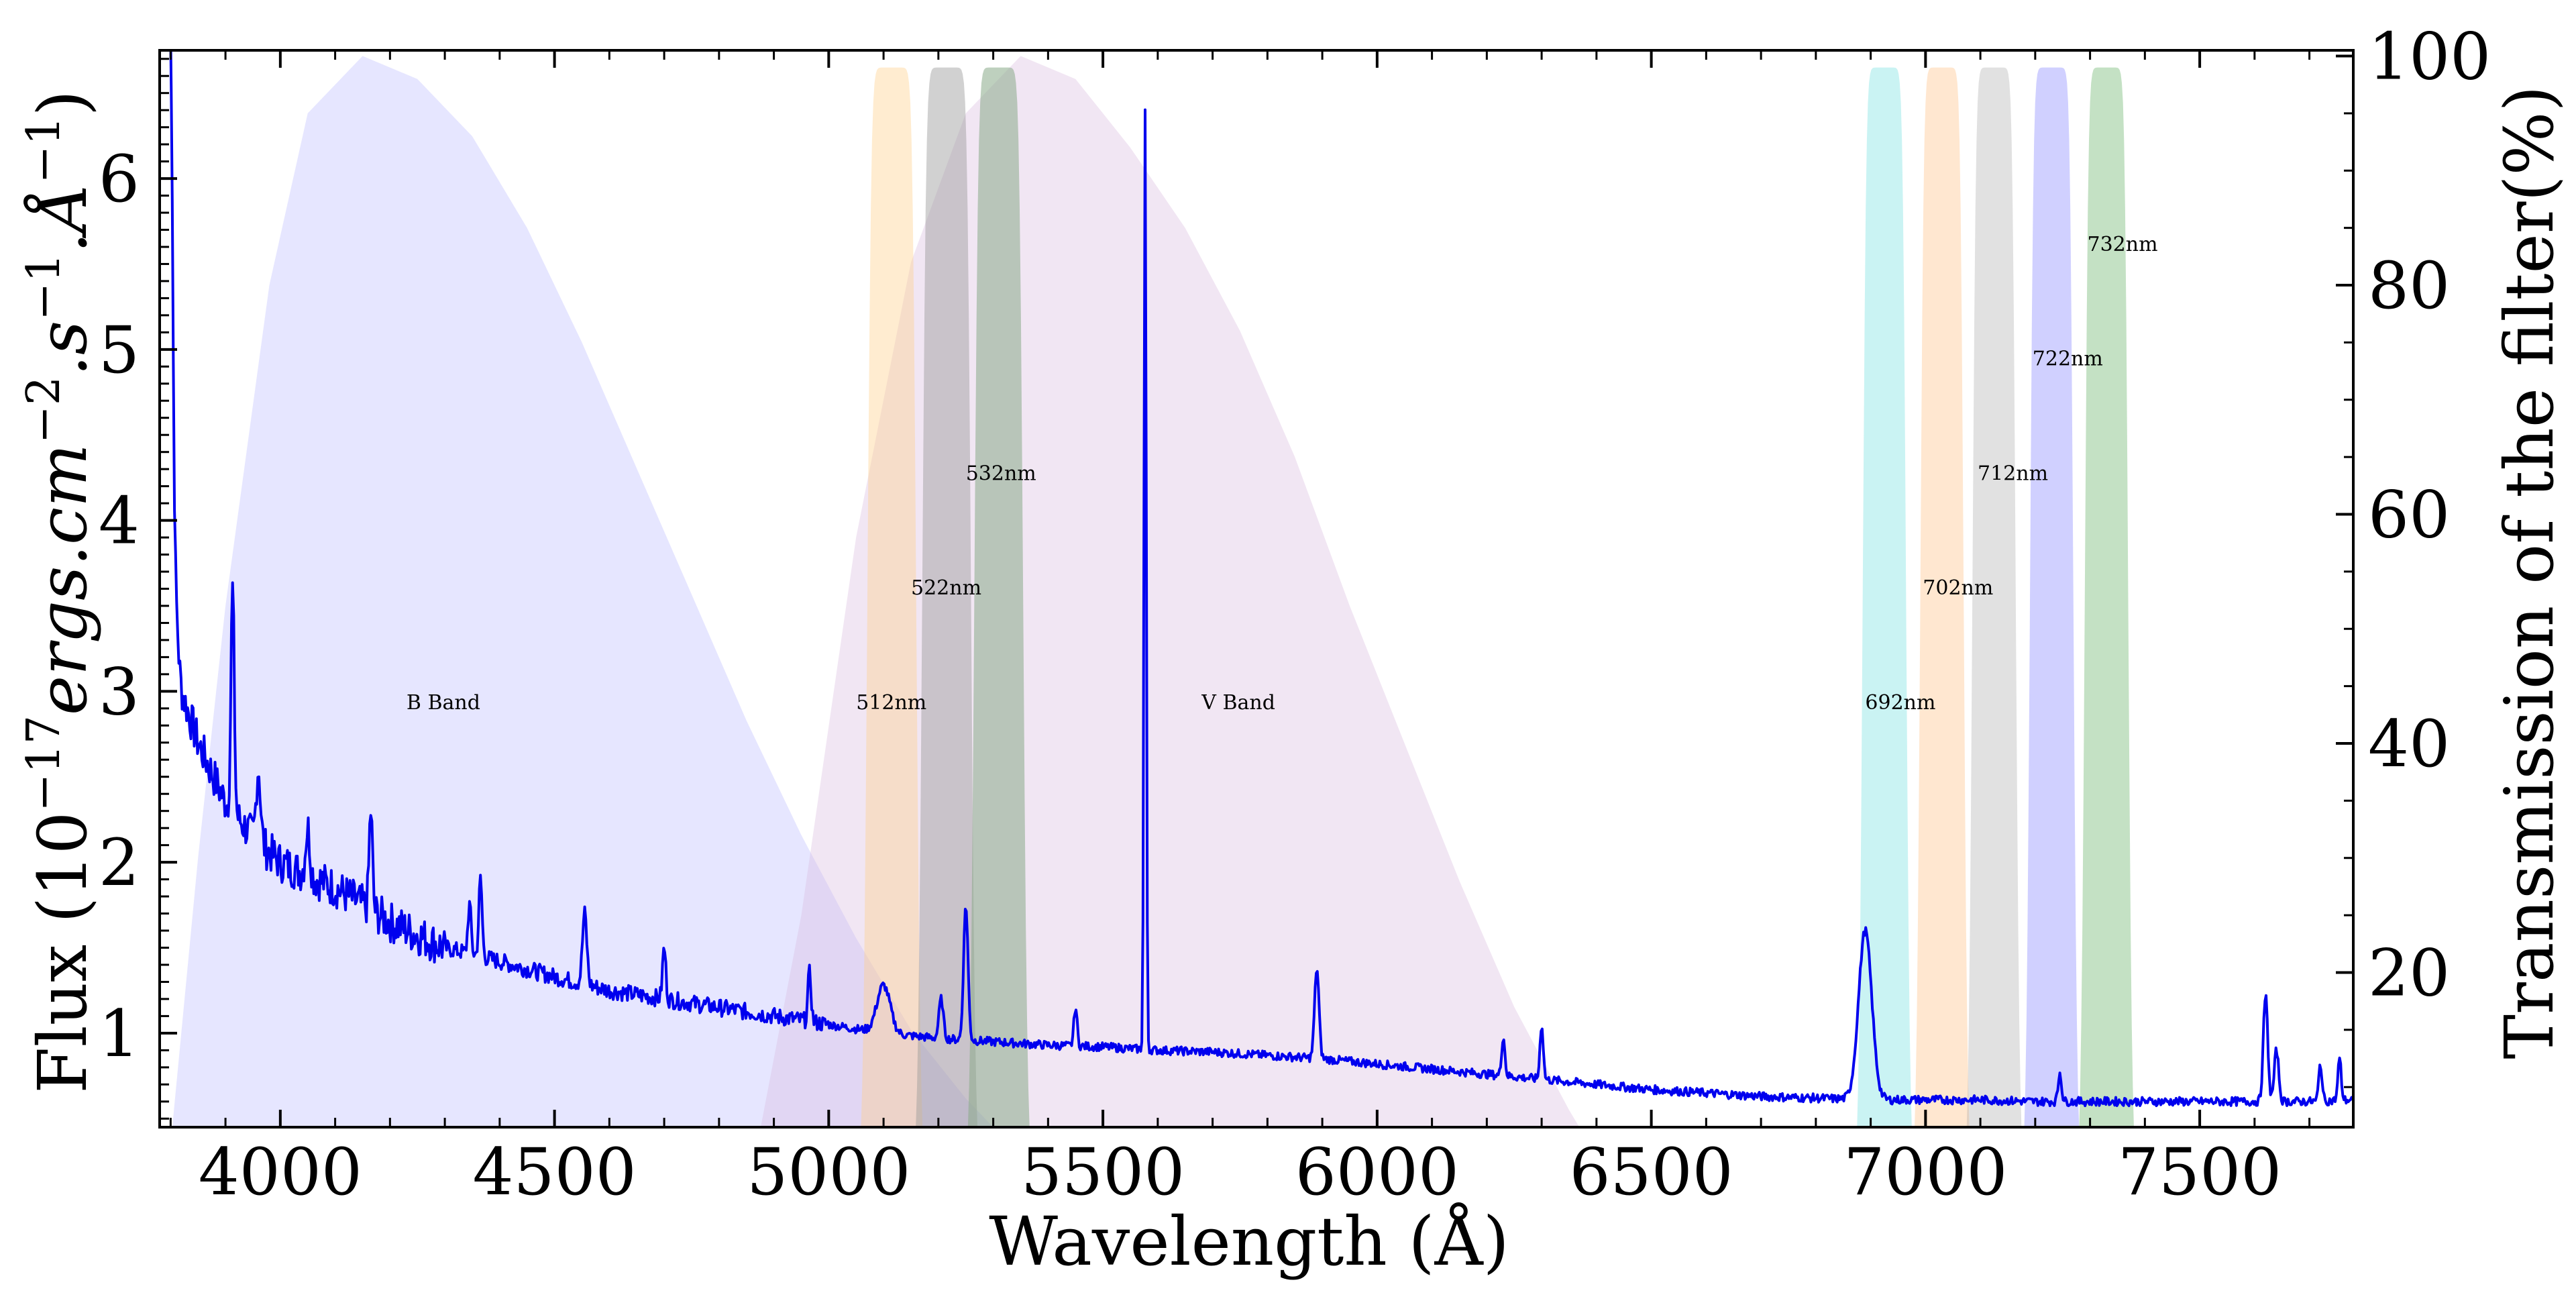 This screenshot has height=1309, width=2576. Describe the element at coordinates (119, 351) in the screenshot. I see `y-tick-label-left: 5` at that location.